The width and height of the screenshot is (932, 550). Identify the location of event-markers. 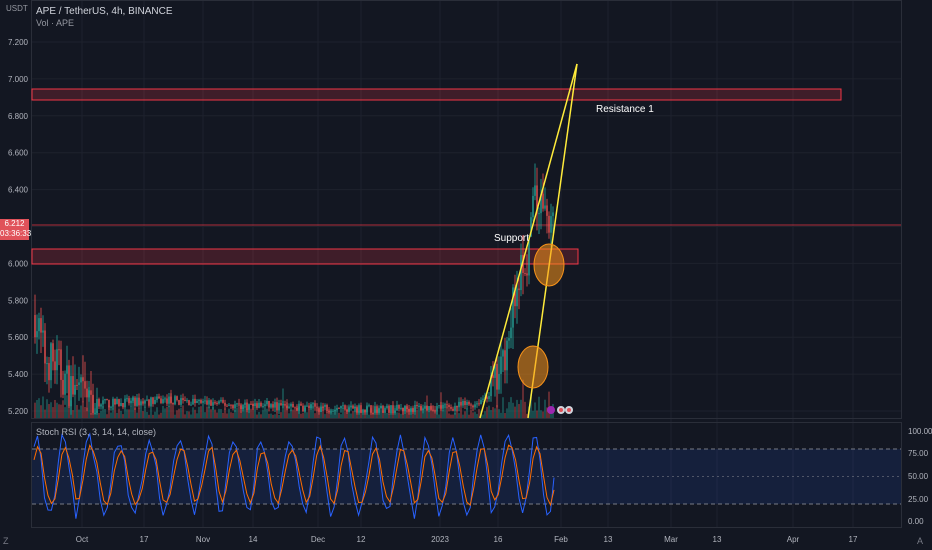
(560, 410).